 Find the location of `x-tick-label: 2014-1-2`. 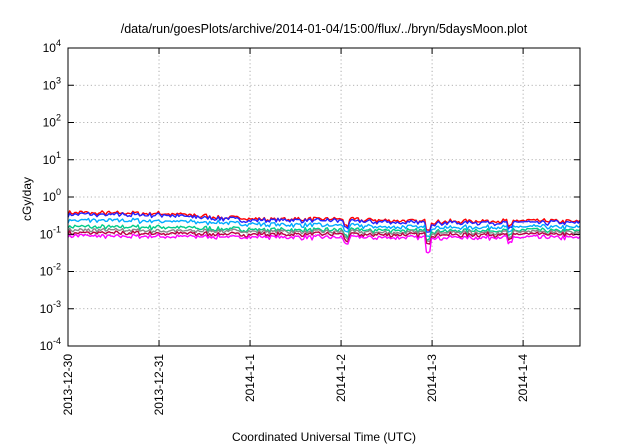

x-tick-label: 2014-1-2 is located at coordinates (341, 378).